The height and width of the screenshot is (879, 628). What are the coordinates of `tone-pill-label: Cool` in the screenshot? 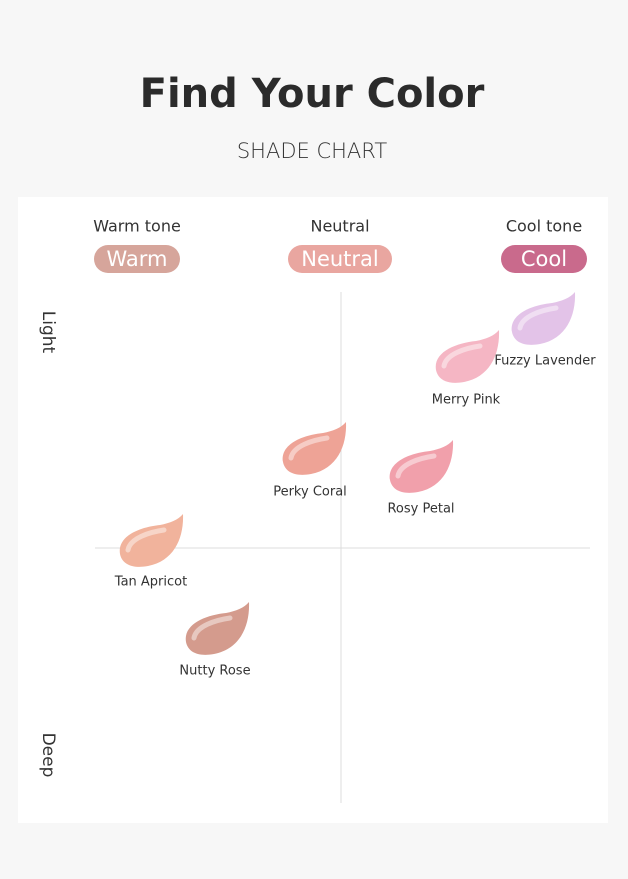 It's located at (544, 259).